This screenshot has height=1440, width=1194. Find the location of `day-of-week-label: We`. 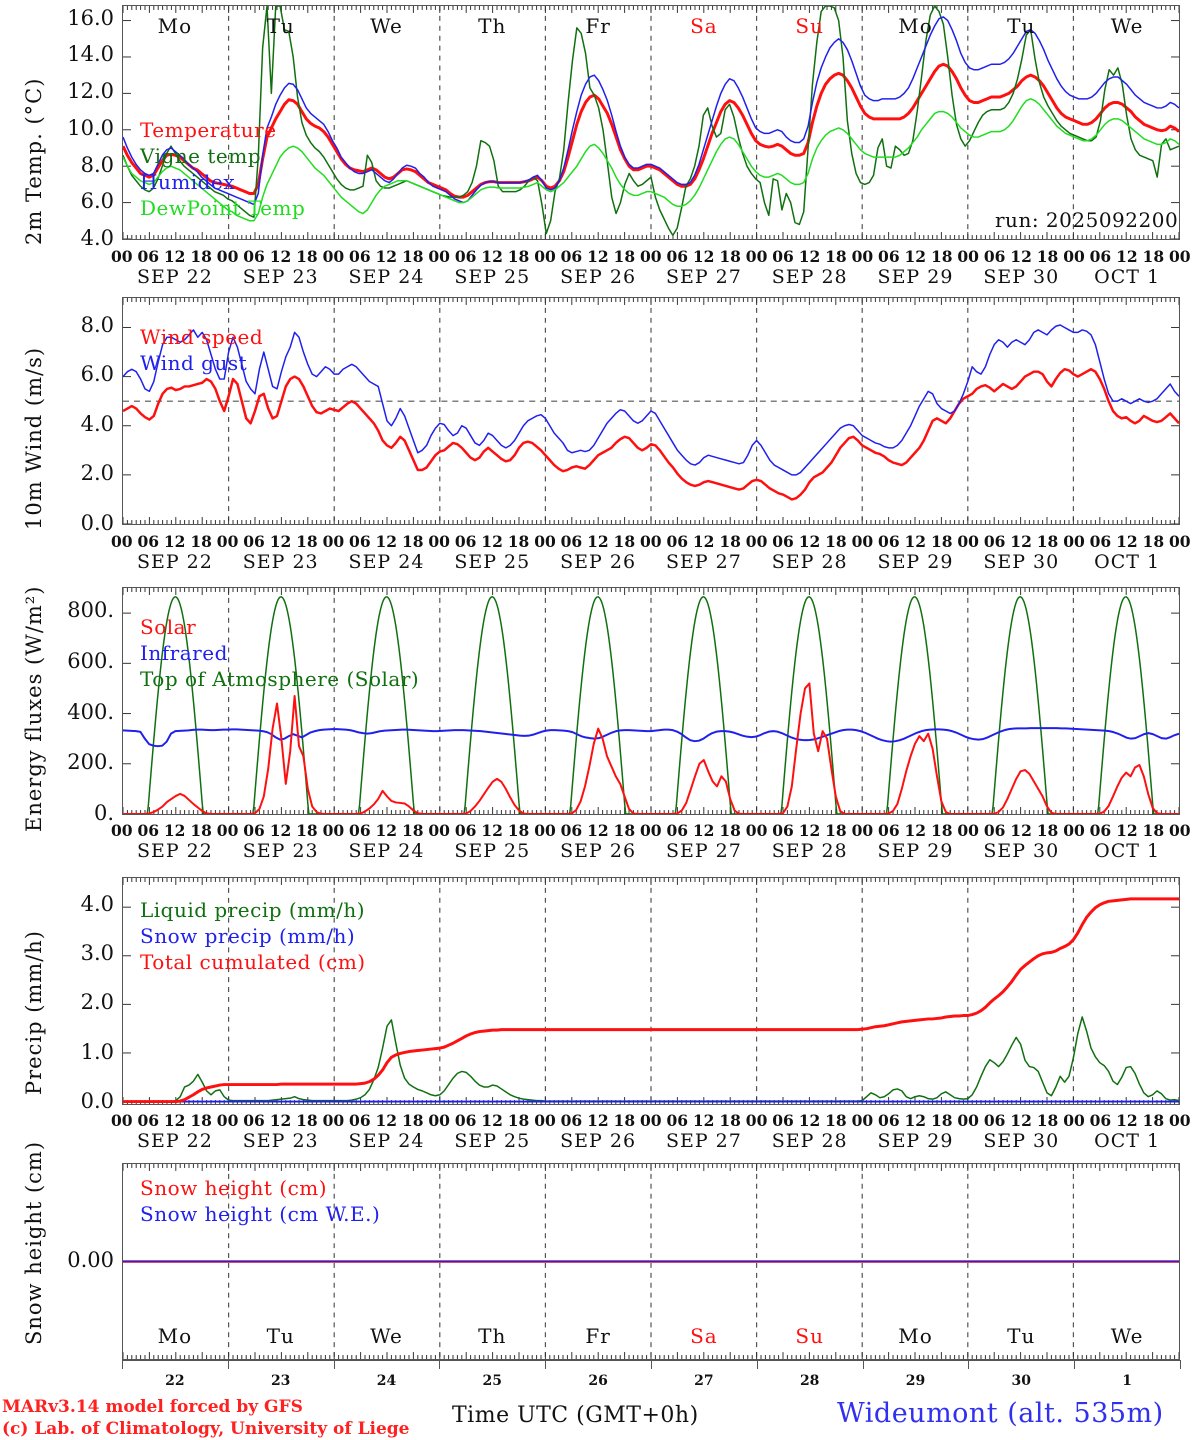

day-of-week-label: We is located at coordinates (1127, 26).